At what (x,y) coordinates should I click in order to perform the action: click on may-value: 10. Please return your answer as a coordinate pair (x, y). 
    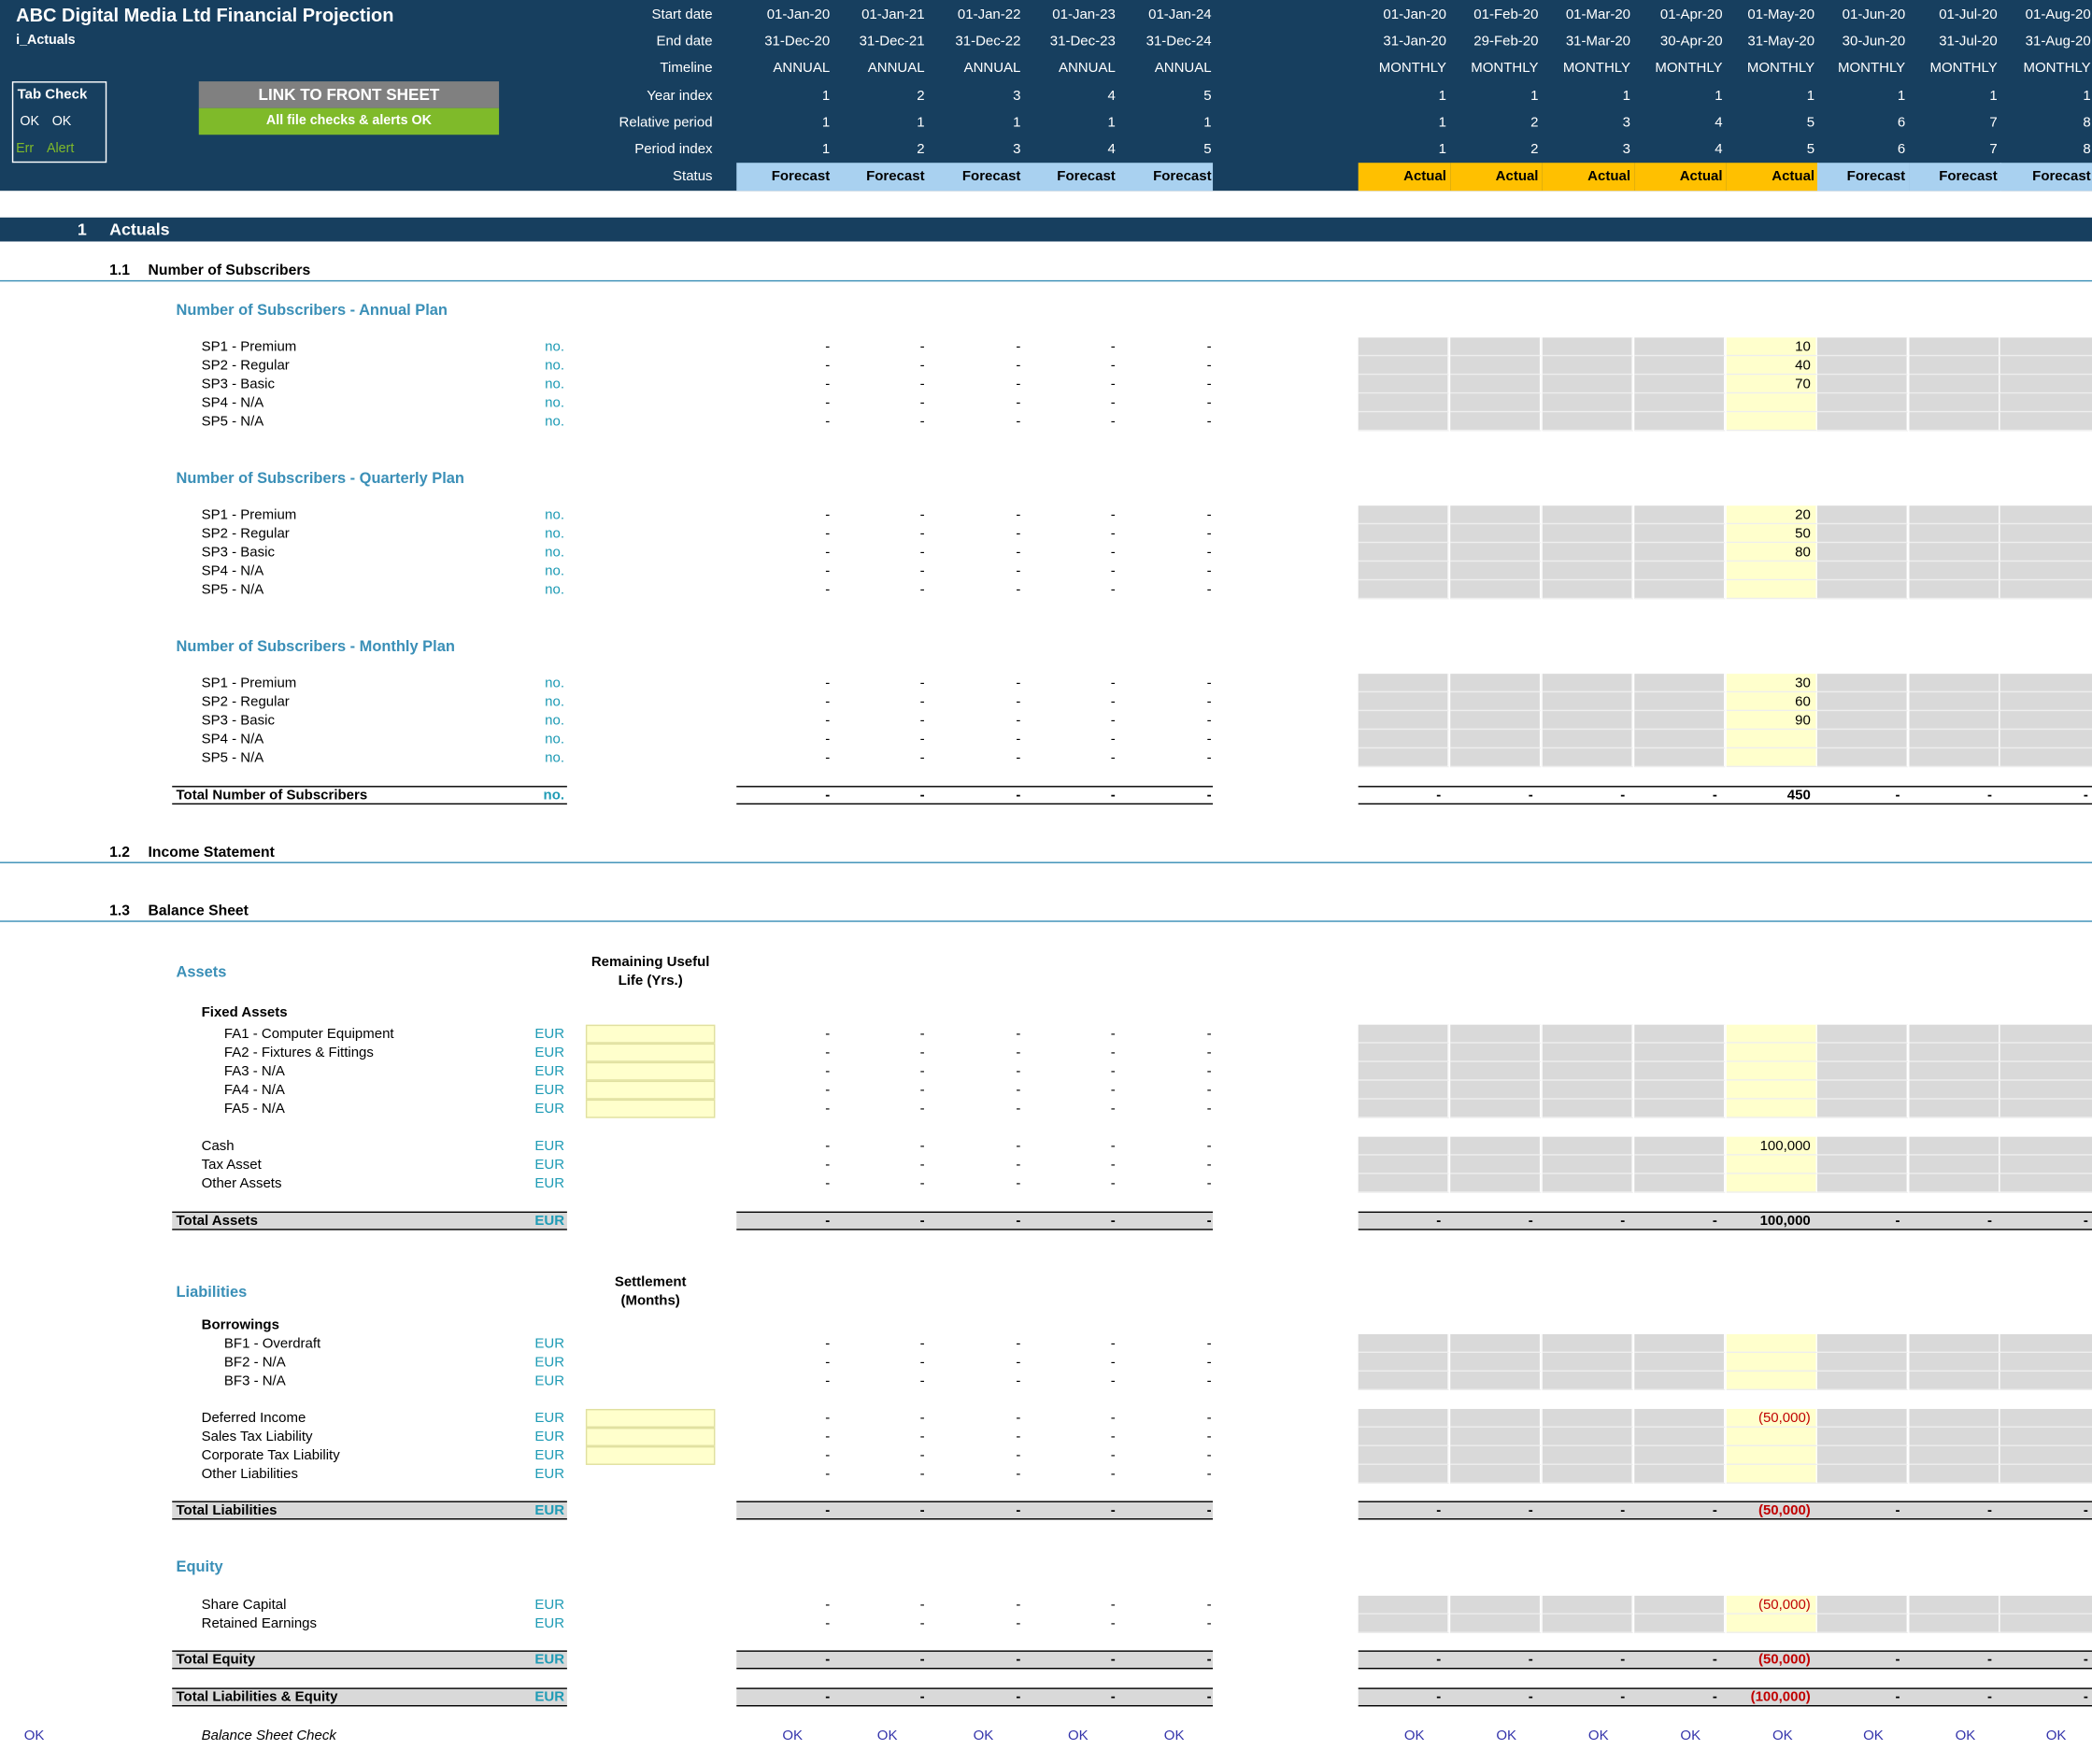
    Looking at the image, I should click on (1803, 346).